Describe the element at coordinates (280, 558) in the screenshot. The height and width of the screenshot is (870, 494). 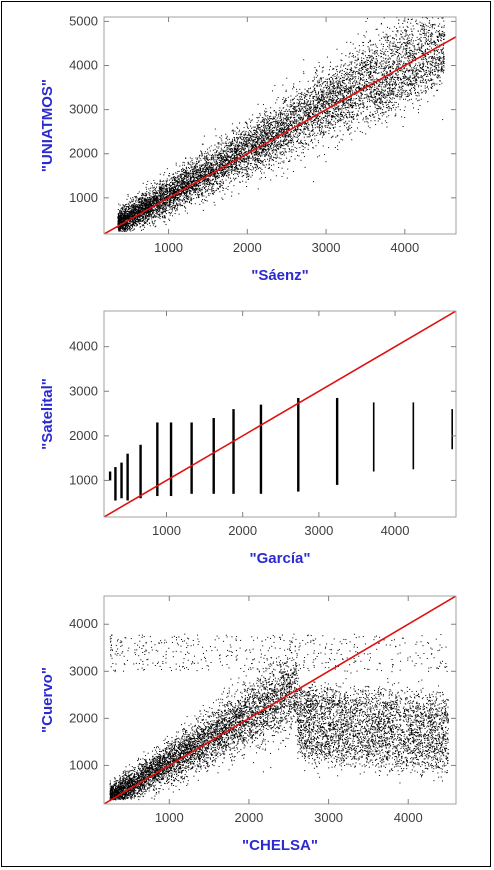
I see `x-axis-title: "García"` at that location.